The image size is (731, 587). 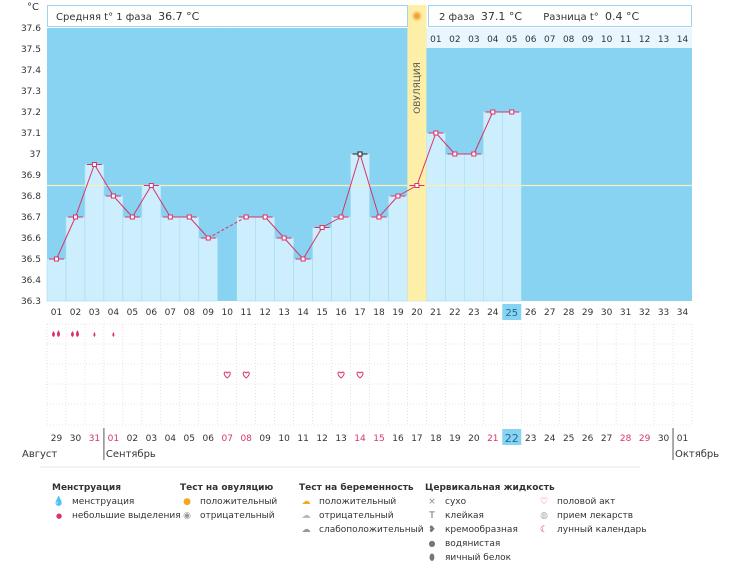 What do you see at coordinates (31, 71) in the screenshot?
I see `y-tick-label: 37.4` at bounding box center [31, 71].